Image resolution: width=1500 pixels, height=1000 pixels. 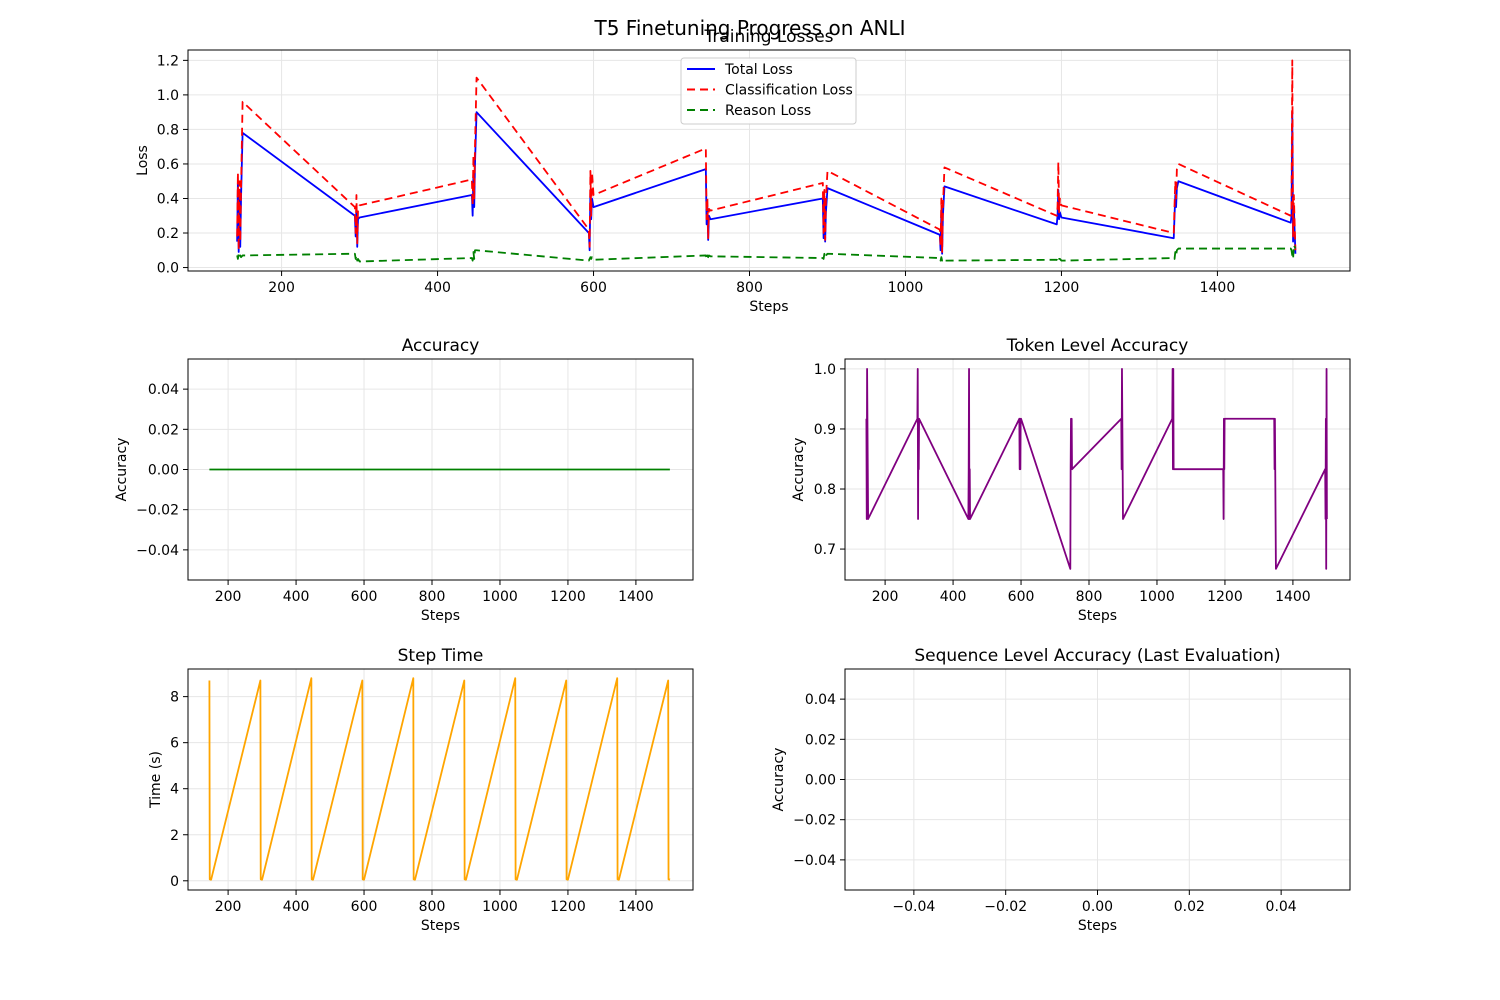 I want to click on figure-suptitle: T5 Finetuning Progress on ANLI, so click(x=749, y=28).